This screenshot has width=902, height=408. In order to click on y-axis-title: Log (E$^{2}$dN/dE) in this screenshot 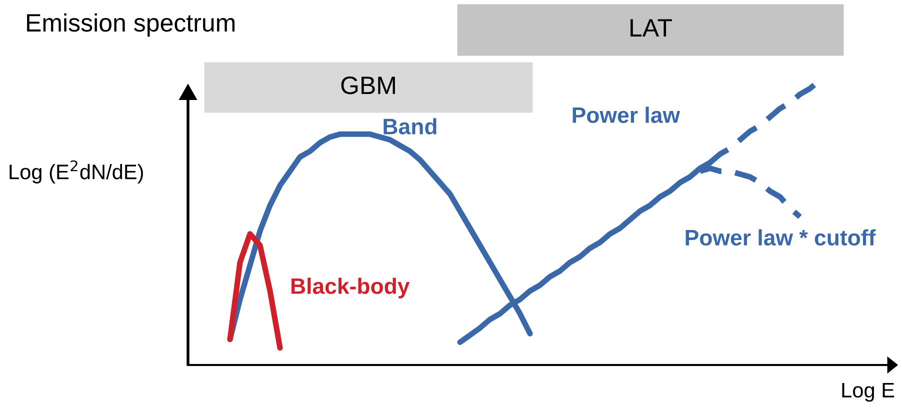, I will do `click(76, 172)`.